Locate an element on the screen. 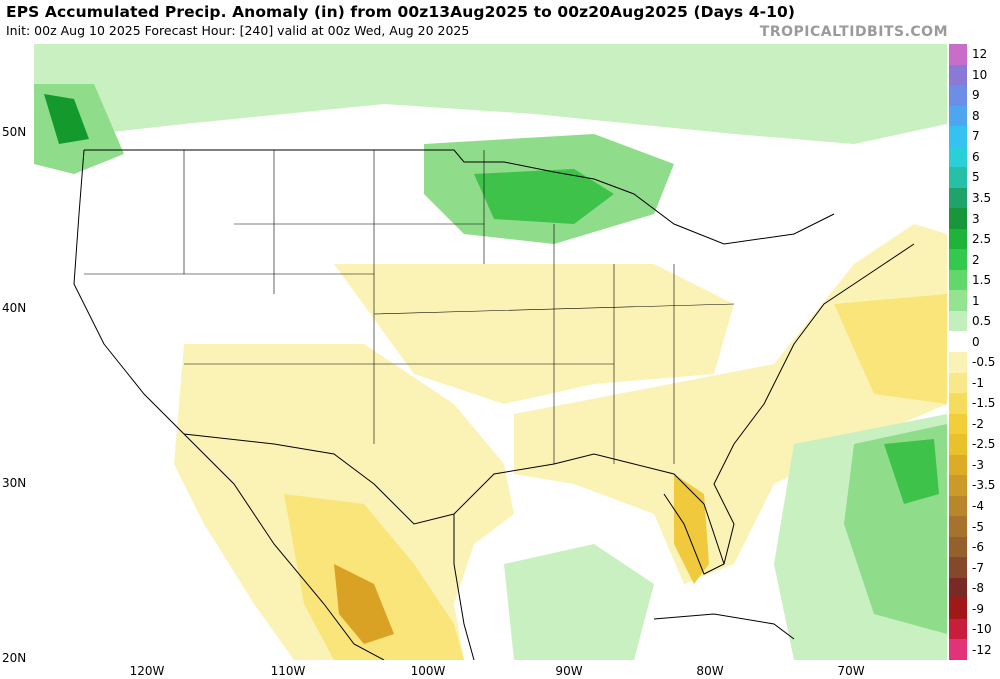  us-west-coast is located at coordinates (129, 292).